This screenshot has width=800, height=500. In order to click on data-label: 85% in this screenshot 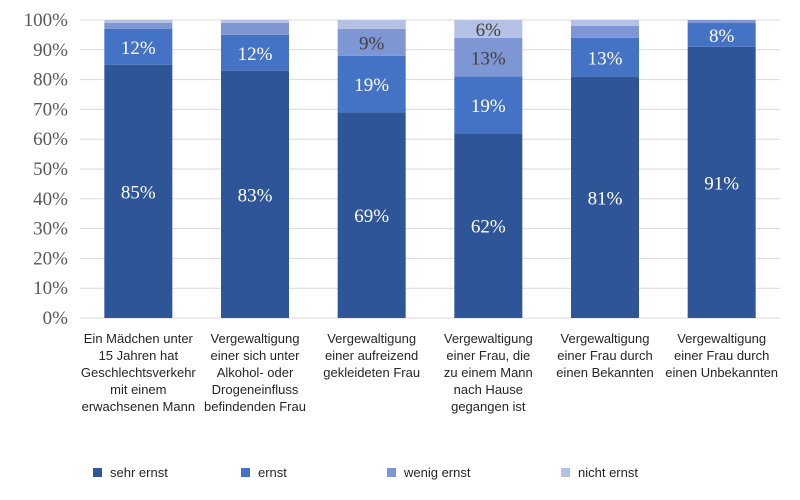, I will do `click(138, 192)`.